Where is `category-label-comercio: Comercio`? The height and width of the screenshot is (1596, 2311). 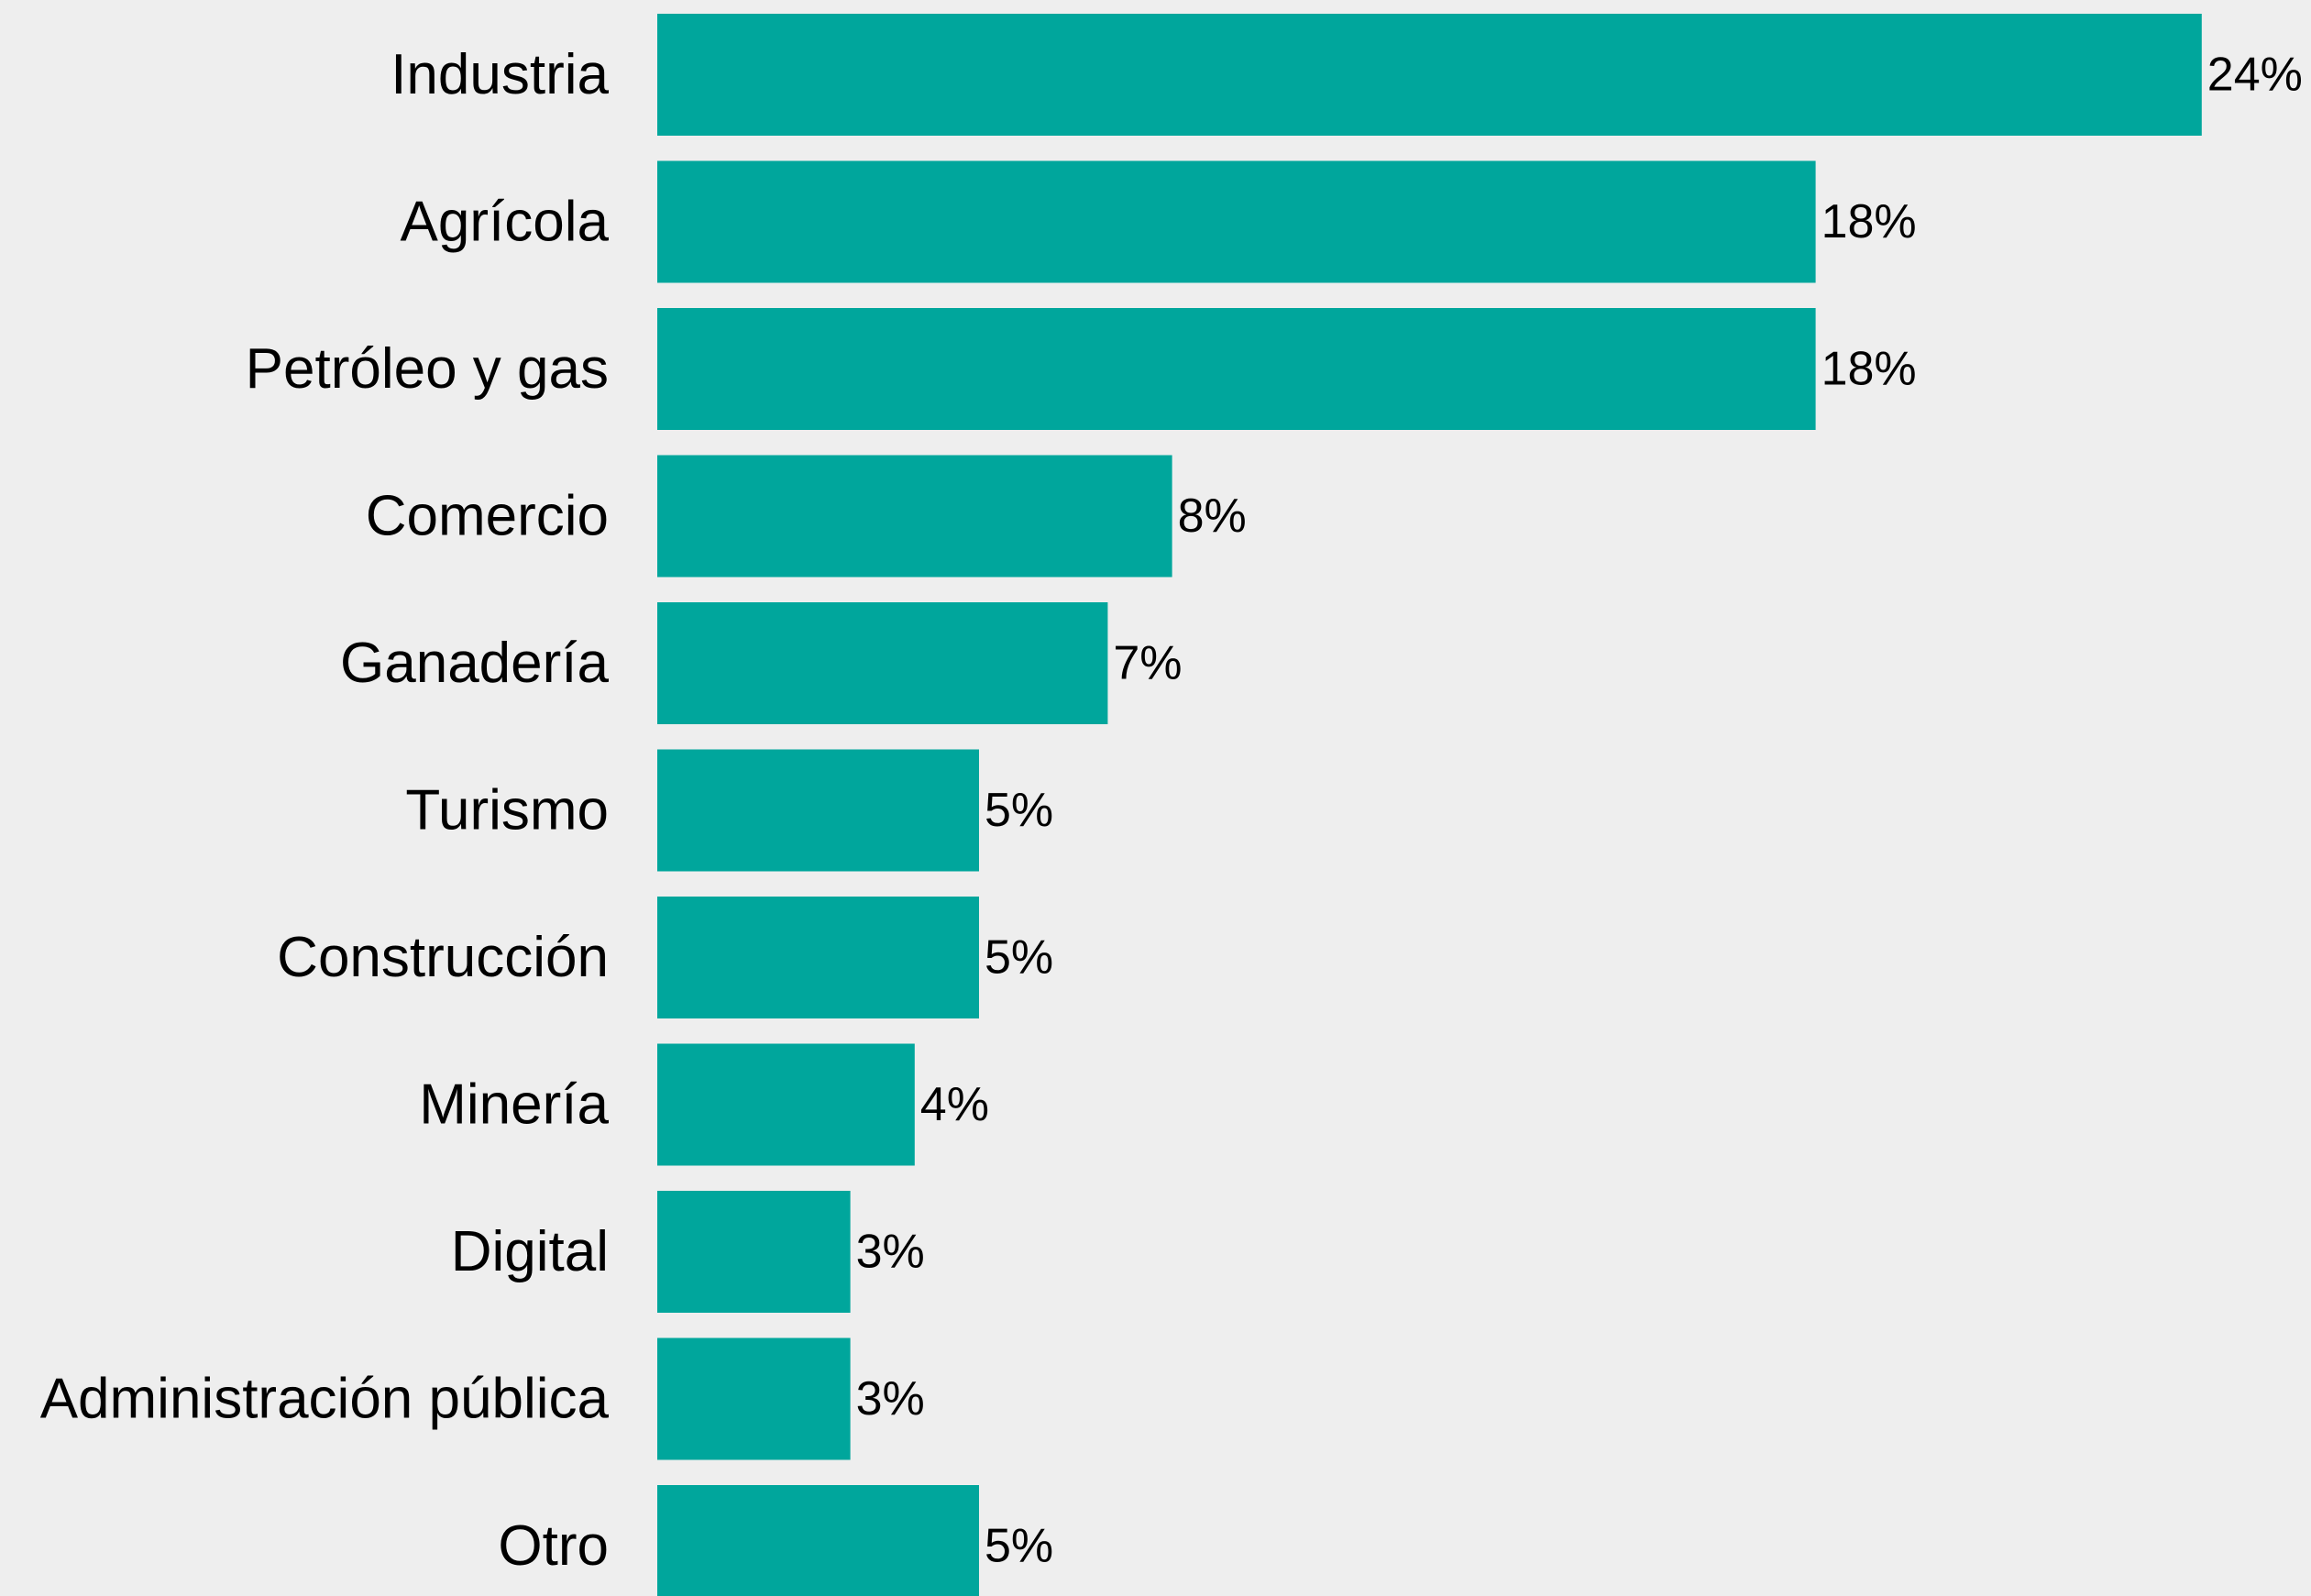 category-label-comercio: Comercio is located at coordinates (487, 516).